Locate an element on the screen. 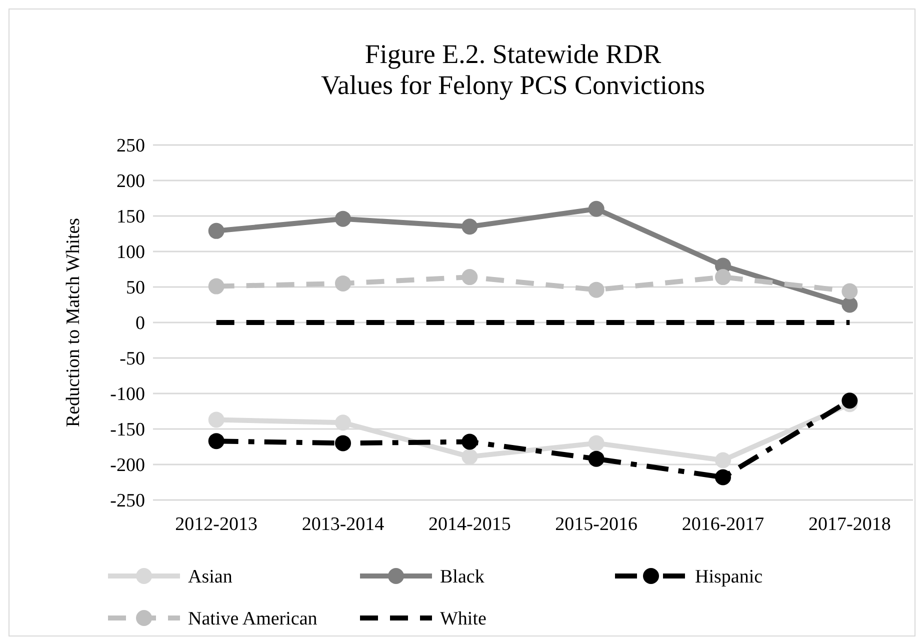 This screenshot has height=639, width=917. legend-label: Native American is located at coordinates (253, 619).